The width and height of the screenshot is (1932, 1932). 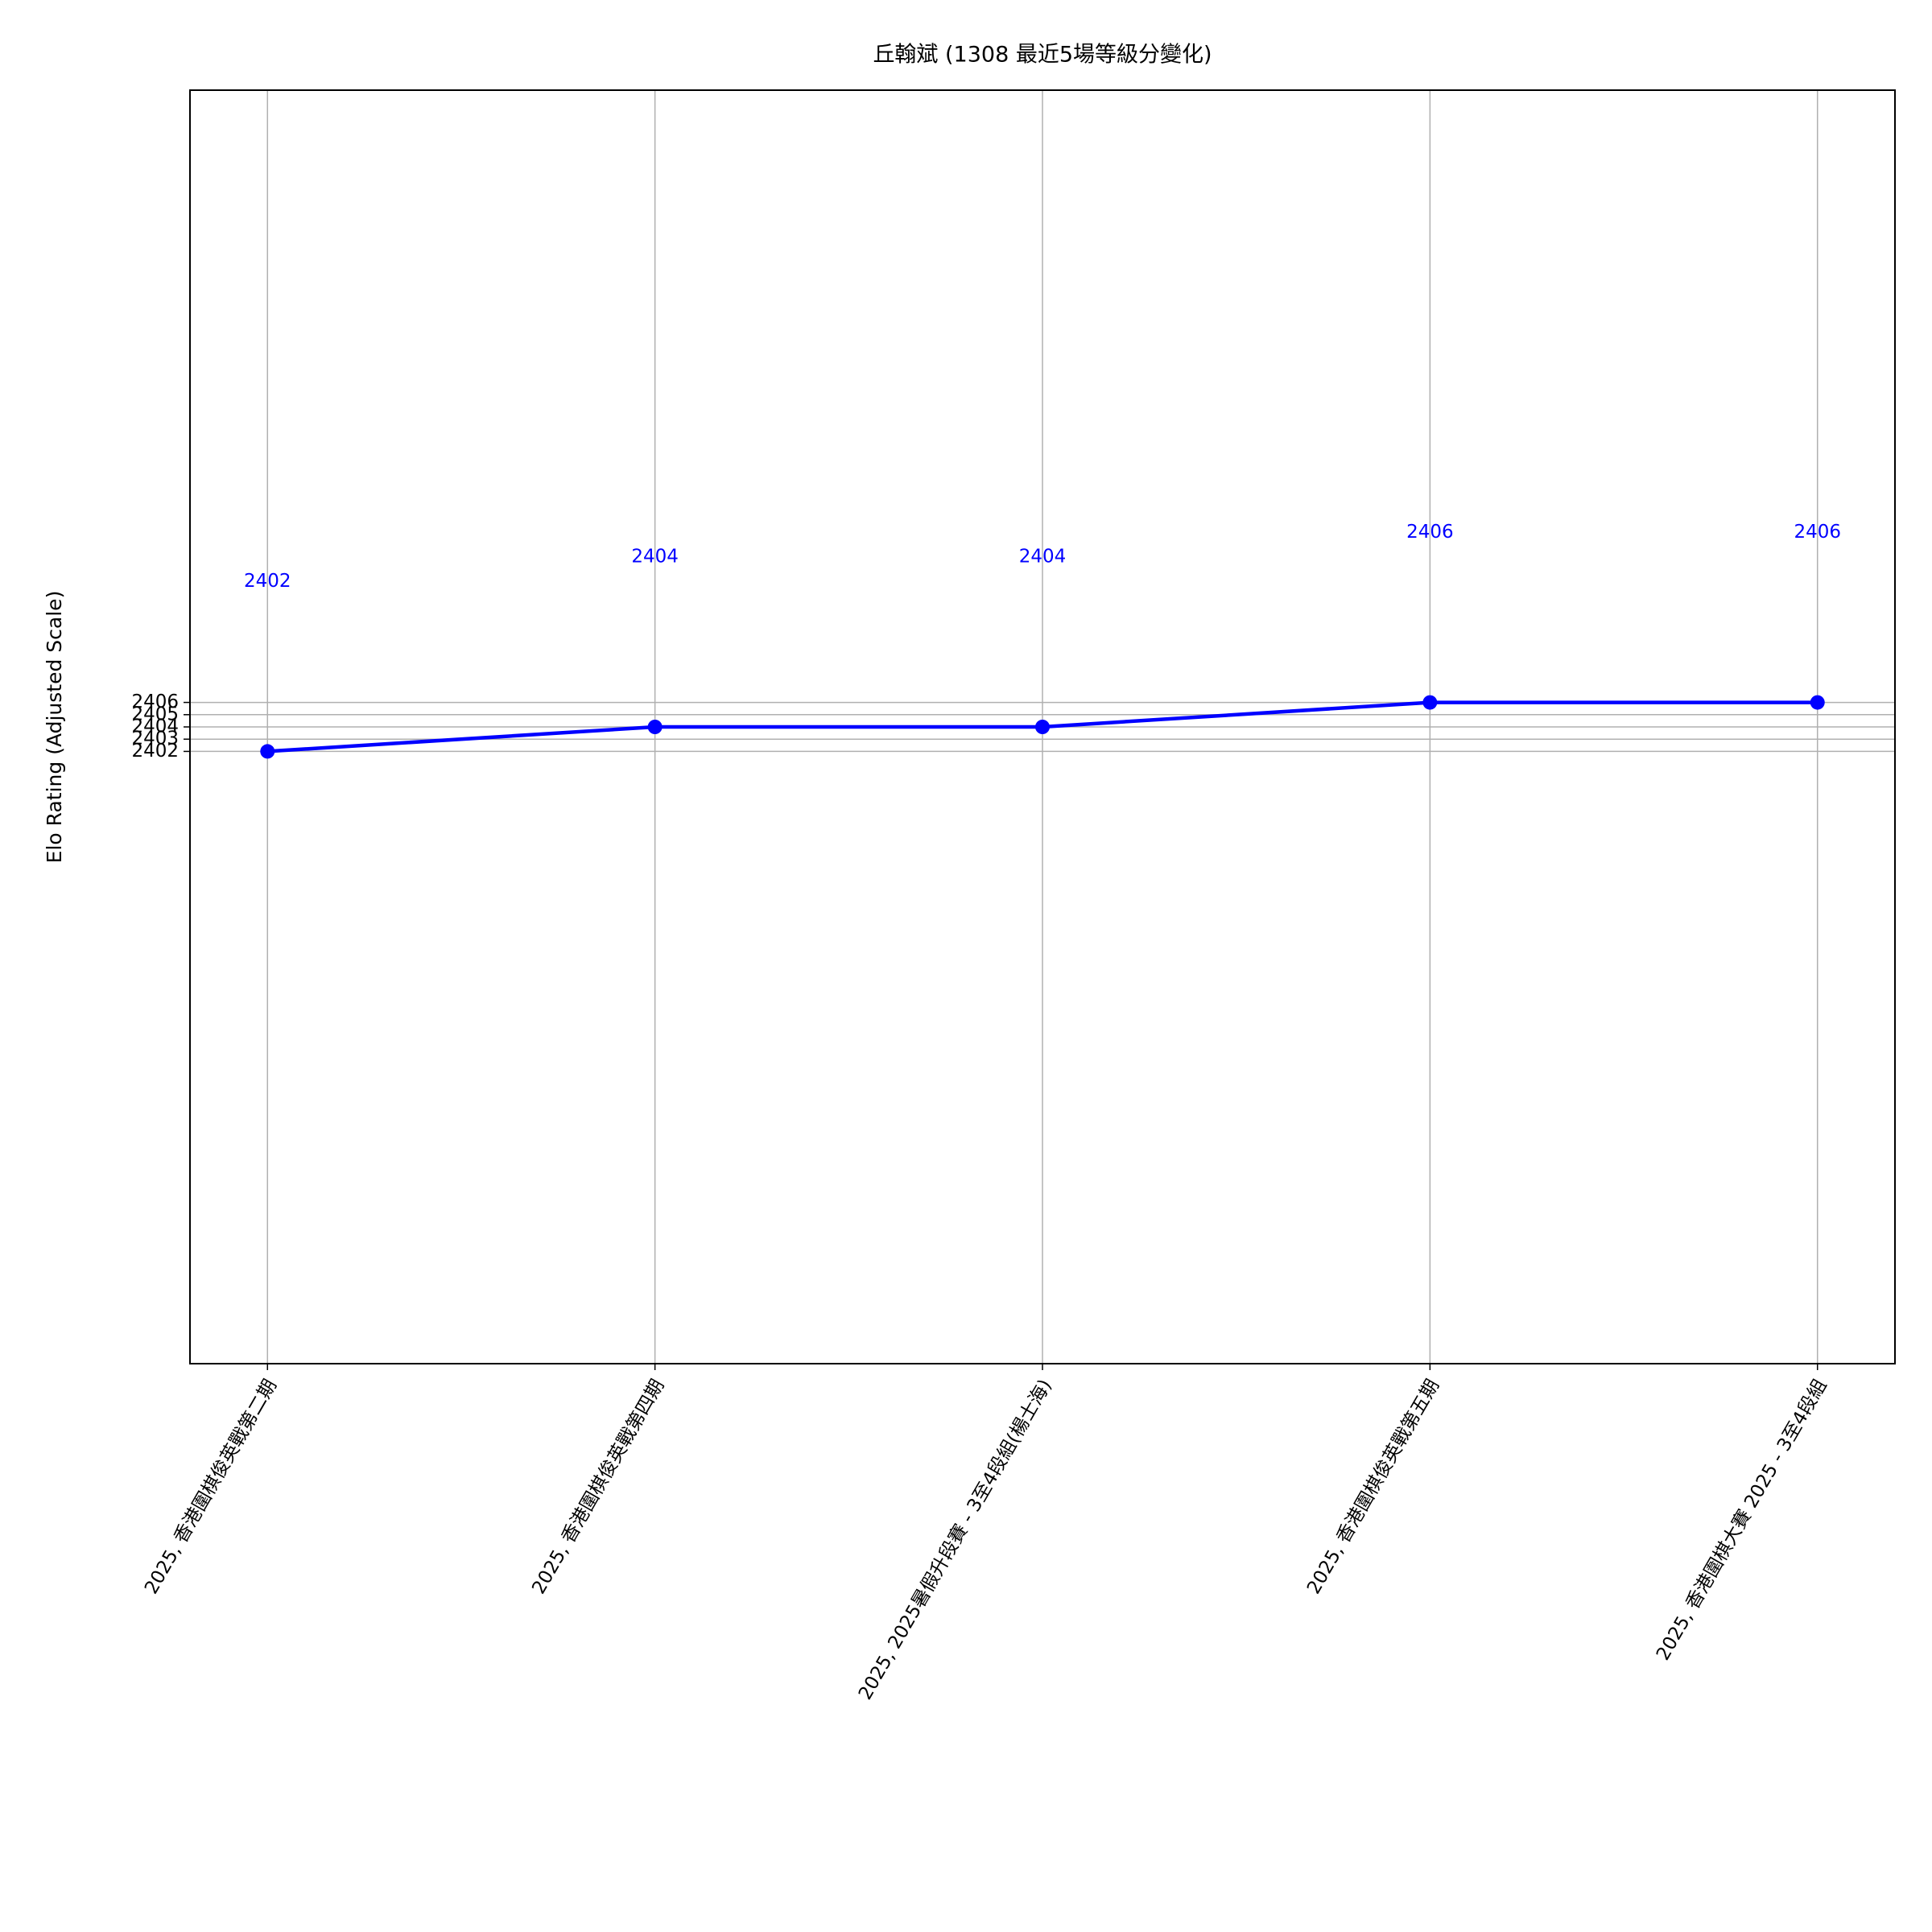 What do you see at coordinates (54, 727) in the screenshot?
I see `y-axis-label: Elo Rating (Adjusted Scale)` at bounding box center [54, 727].